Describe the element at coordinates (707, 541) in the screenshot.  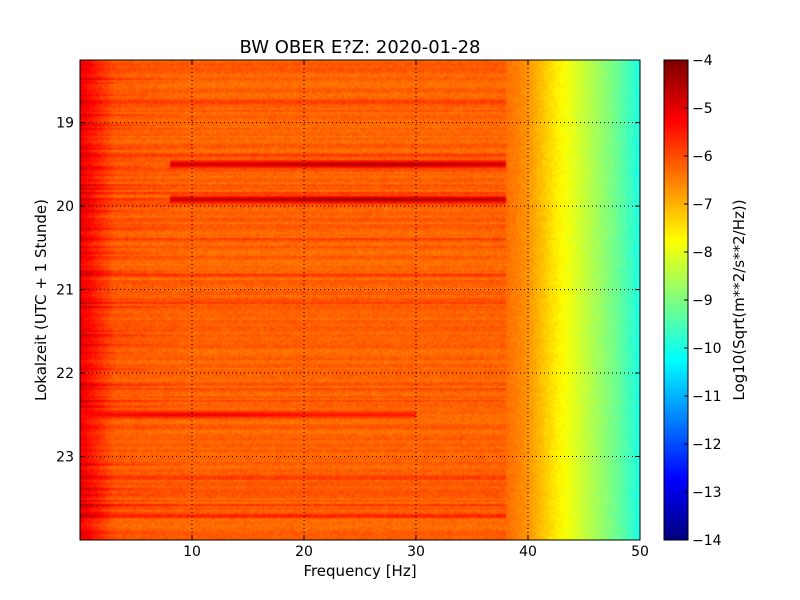
I see `colorbar-tick-label: −14` at that location.